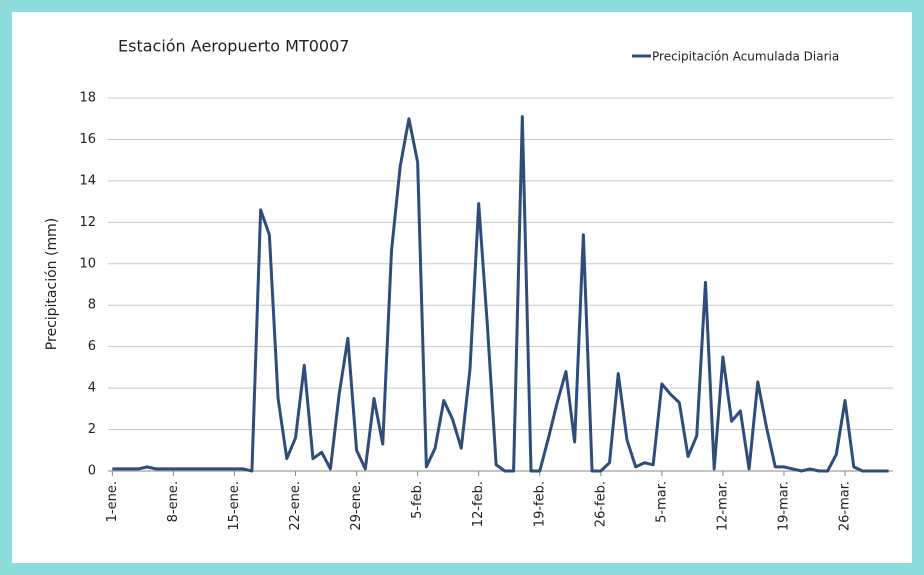 The height and width of the screenshot is (575, 924). Describe the element at coordinates (600, 504) in the screenshot. I see `x-tick-label: 26-feb.` at that location.